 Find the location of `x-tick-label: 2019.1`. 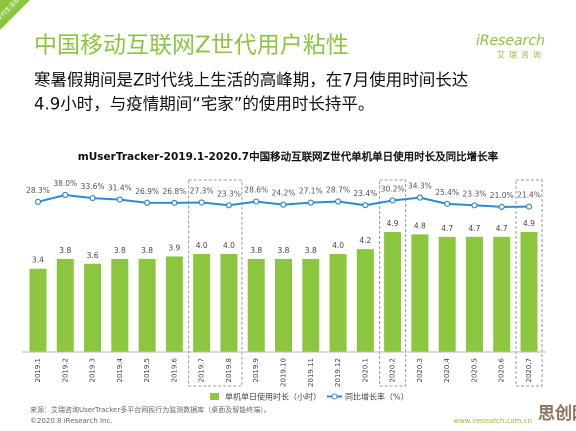

x-tick-label: 2019.1 is located at coordinates (38, 370).